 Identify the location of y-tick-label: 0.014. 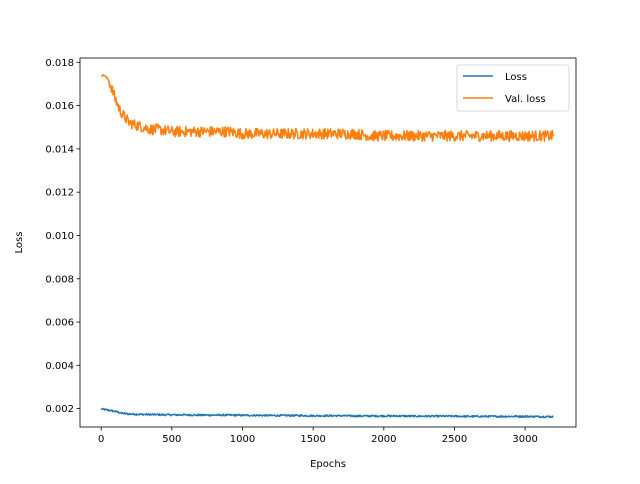
(59, 149).